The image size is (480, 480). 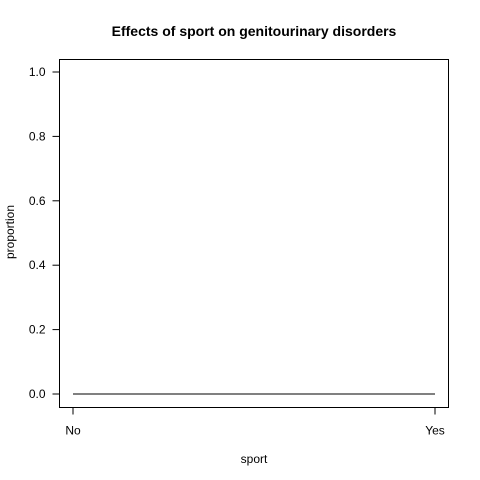 I want to click on y-tick-label: 1.0, so click(x=37, y=72).